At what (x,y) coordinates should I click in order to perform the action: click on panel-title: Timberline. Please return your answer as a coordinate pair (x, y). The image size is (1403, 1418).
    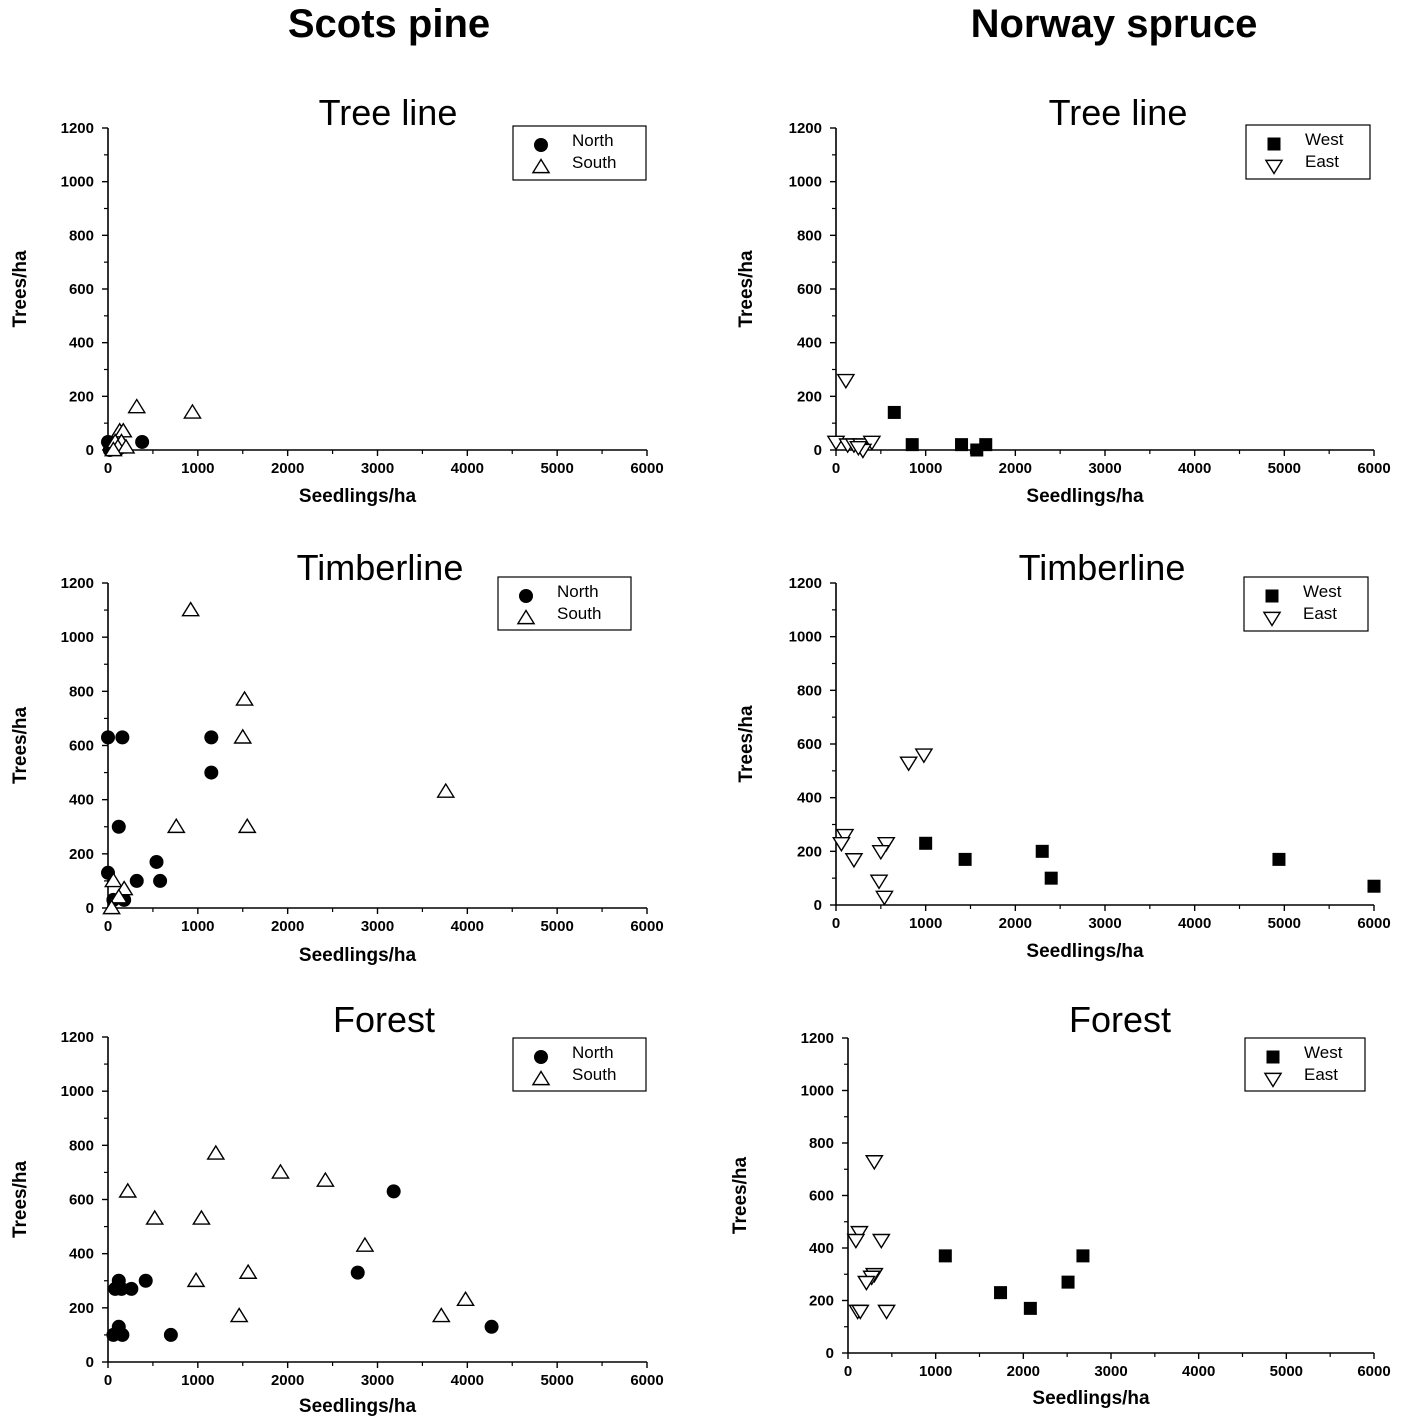
    Looking at the image, I should click on (1102, 567).